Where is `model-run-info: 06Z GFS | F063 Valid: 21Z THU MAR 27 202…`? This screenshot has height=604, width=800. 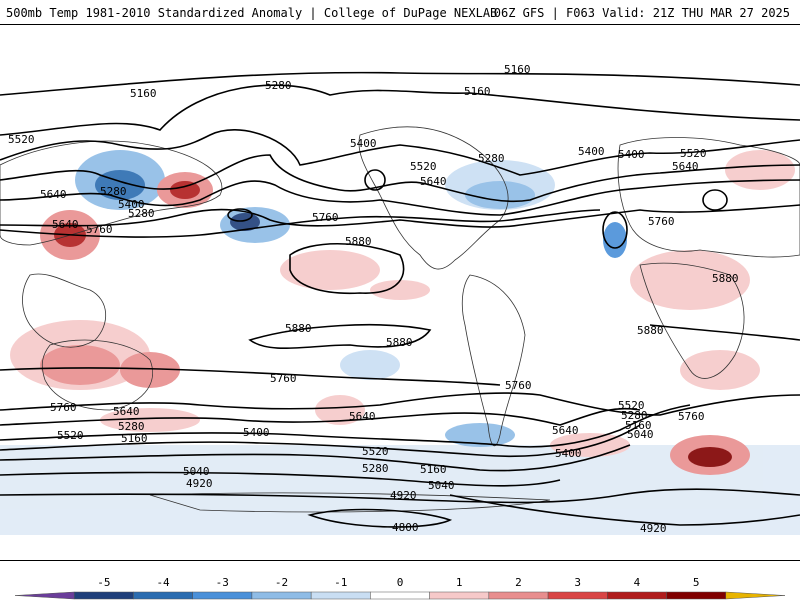 model-run-info: 06Z GFS | F063 Valid: 21Z THU MAR 27 202… is located at coordinates (641, 13).